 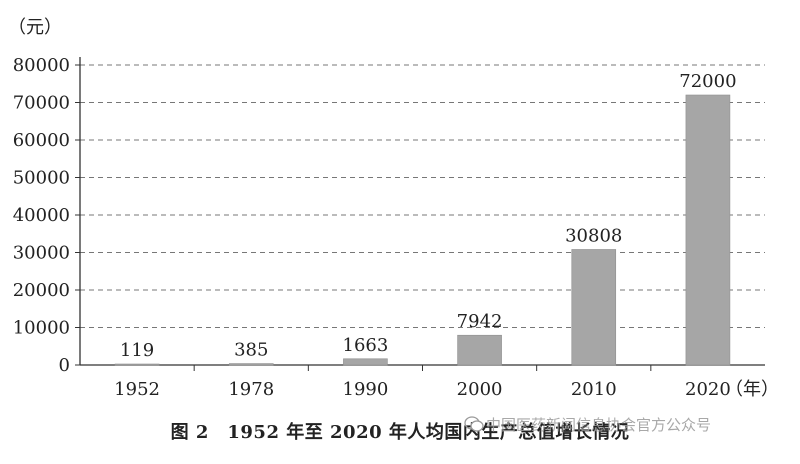 I want to click on wechat-icon, so click(x=474, y=424).